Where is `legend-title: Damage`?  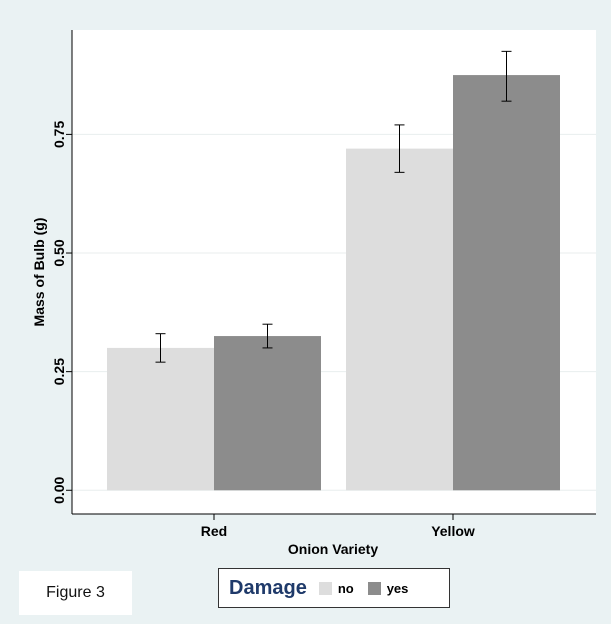
legend-title: Damage is located at coordinates (268, 587).